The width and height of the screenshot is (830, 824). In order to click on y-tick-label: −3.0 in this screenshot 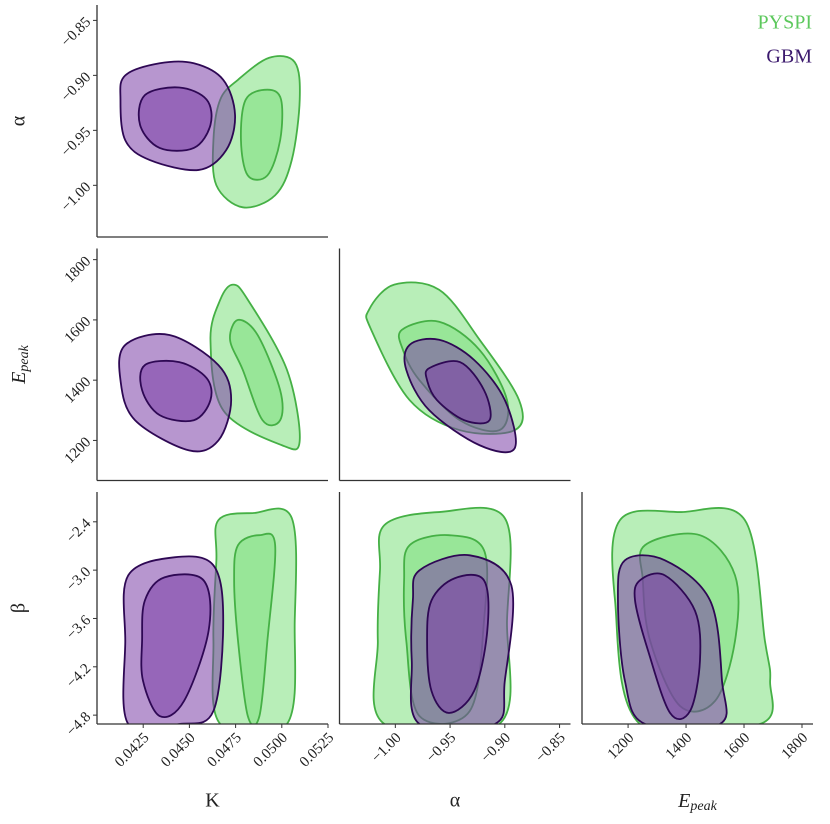, I will do `click(79, 579)`.